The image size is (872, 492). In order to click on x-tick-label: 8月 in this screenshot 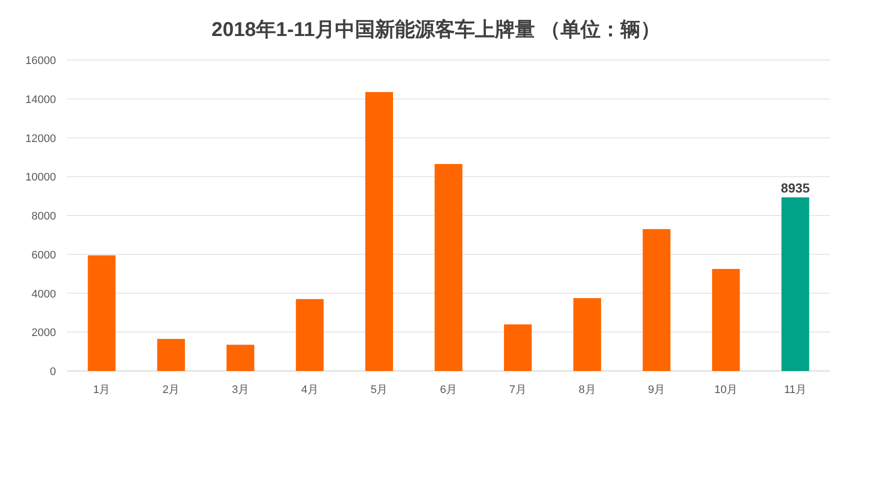, I will do `click(587, 390)`.